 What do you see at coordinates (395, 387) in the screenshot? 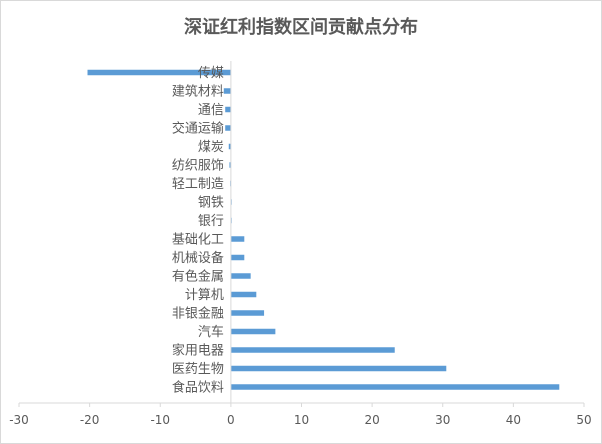
I see `bar-食品饮料` at bounding box center [395, 387].